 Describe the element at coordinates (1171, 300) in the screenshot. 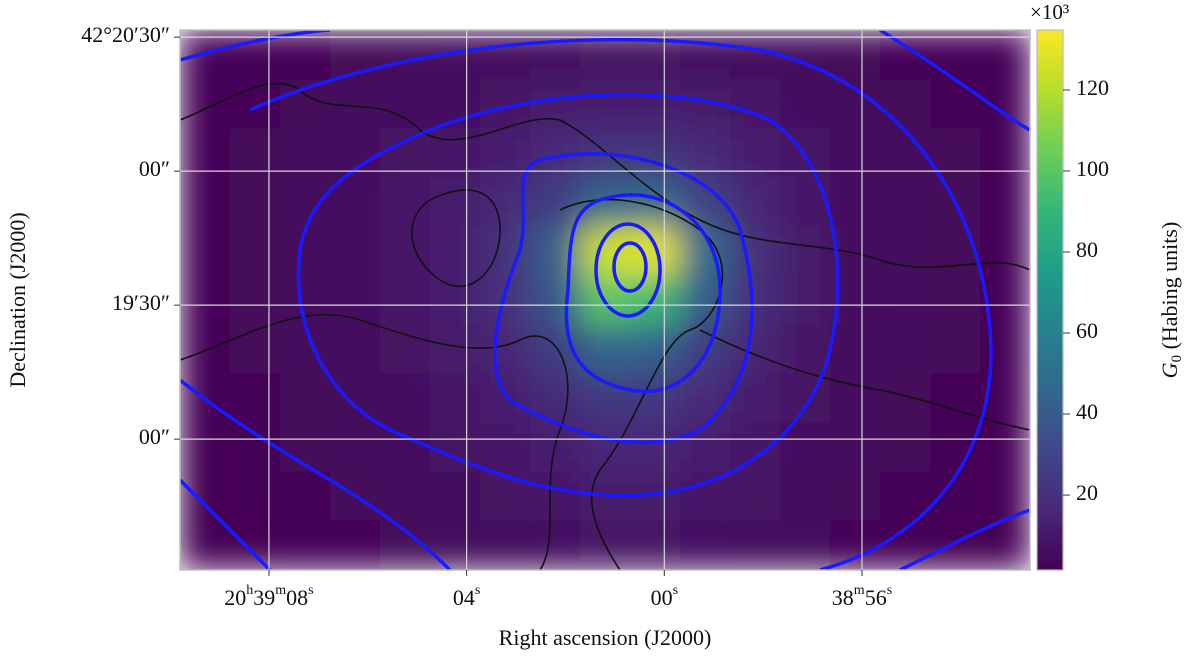

I see `colorbar-label: G0 (Habing units)` at that location.